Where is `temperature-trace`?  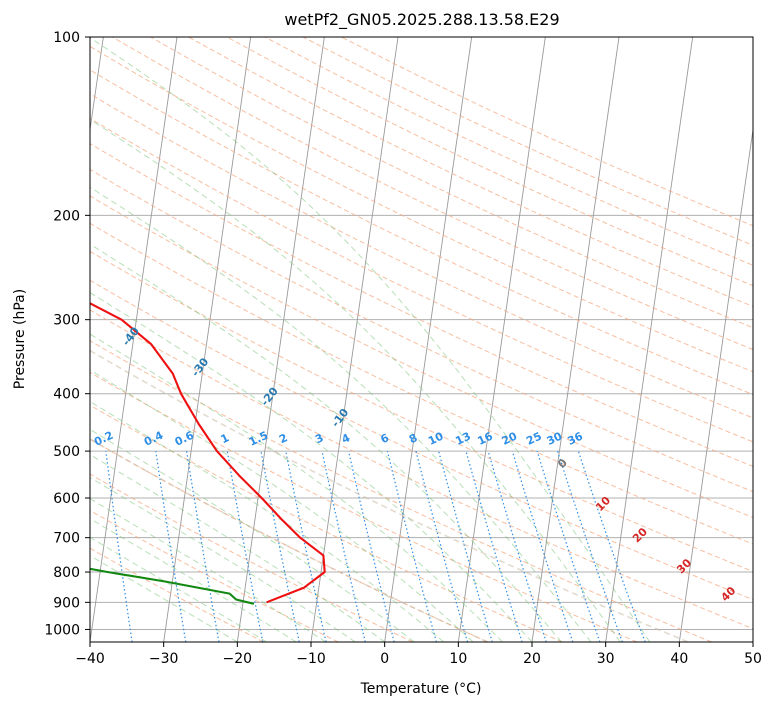 temperature-trace is located at coordinates (208, 453).